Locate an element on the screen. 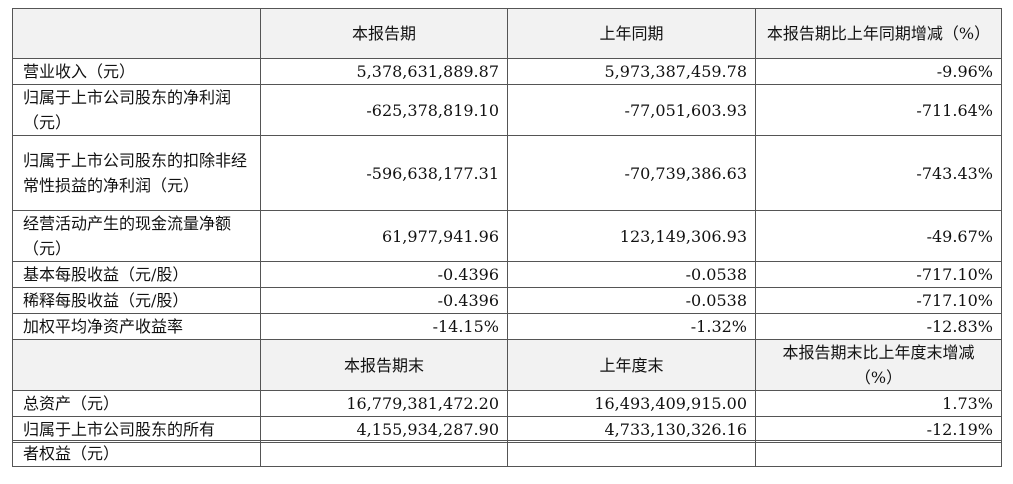 This screenshot has width=1013, height=484. row-label: 归属于上市公司股东的净利润（元） is located at coordinates (136, 110).